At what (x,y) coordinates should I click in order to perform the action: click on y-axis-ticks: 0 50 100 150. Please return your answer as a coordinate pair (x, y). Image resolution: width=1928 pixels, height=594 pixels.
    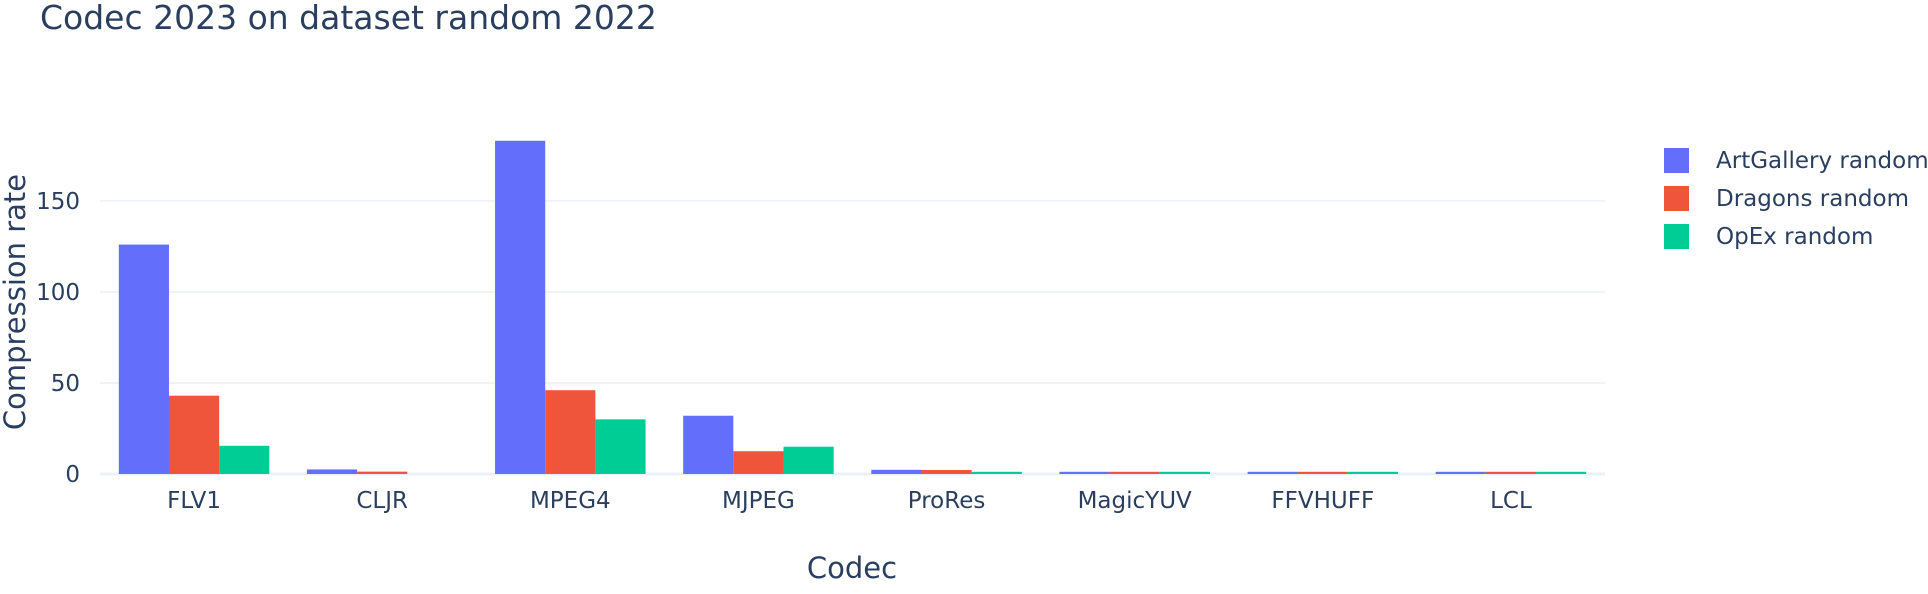
    Looking at the image, I should click on (58, 338).